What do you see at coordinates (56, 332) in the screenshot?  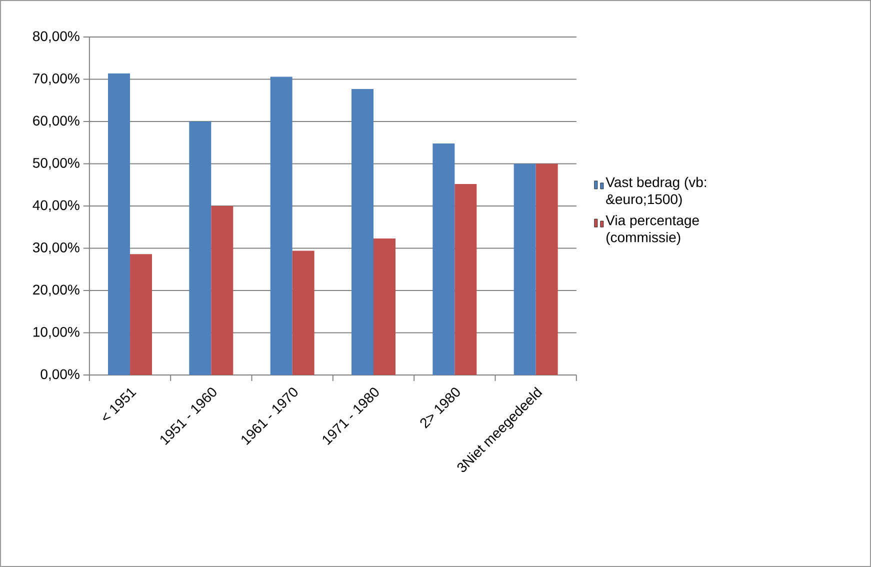 I see `y-tick-label: 10,00%` at bounding box center [56, 332].